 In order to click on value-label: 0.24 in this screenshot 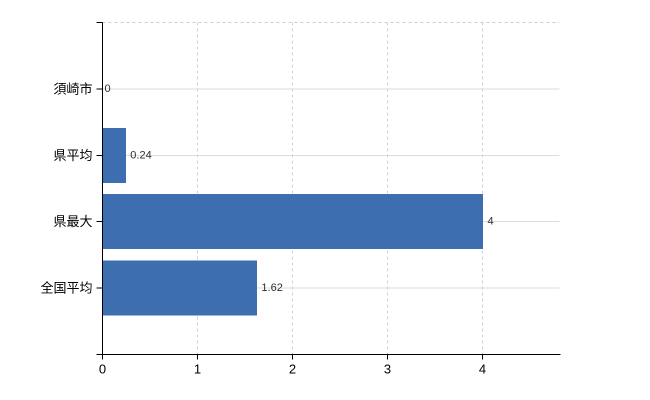, I will do `click(140, 155)`.